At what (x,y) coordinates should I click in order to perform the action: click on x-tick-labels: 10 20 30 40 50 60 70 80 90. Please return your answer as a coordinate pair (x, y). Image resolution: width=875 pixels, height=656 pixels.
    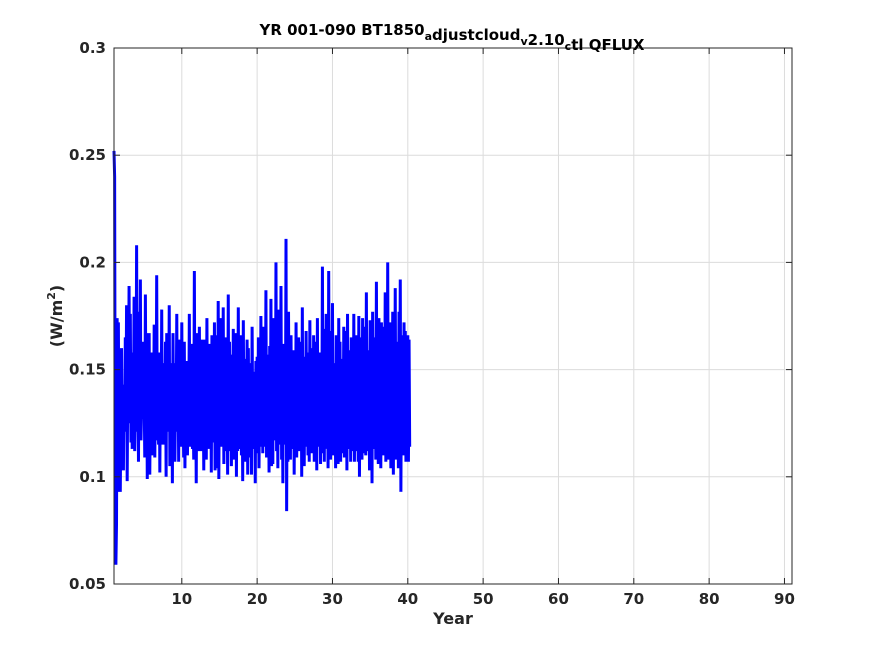
    Looking at the image, I should click on (483, 599).